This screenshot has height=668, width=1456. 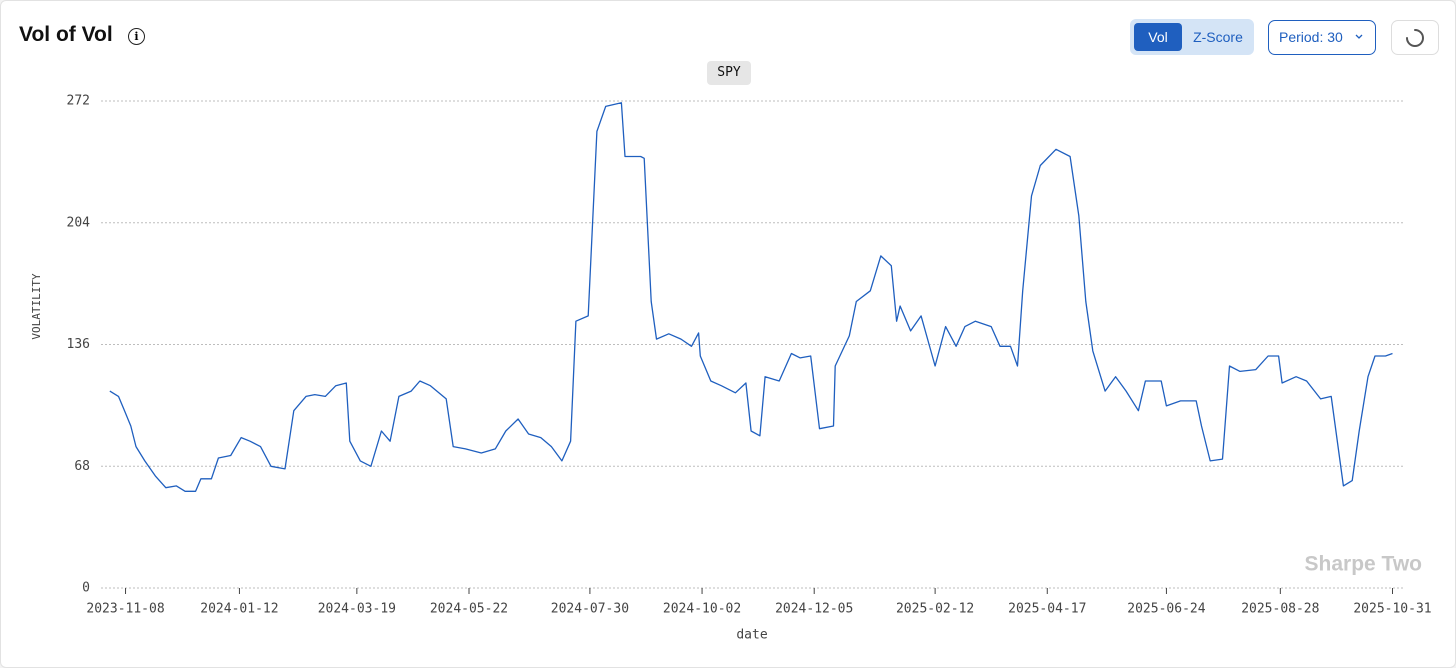 What do you see at coordinates (469, 609) in the screenshot?
I see `x-tick-label: 2024-05-22` at bounding box center [469, 609].